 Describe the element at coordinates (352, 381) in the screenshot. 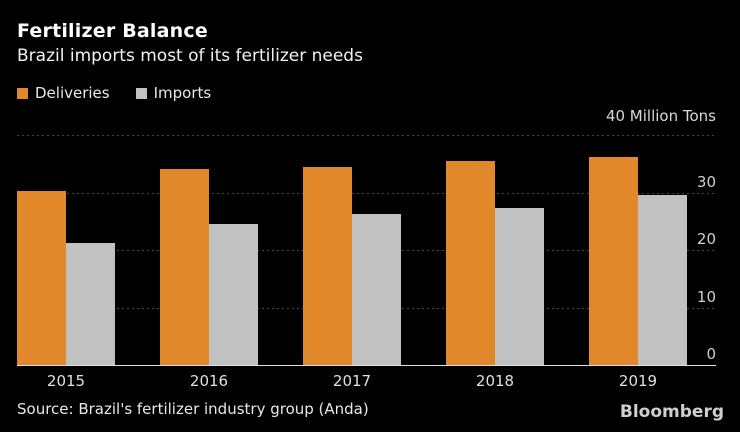

I see `x-axis-label-2017: 2017` at that location.